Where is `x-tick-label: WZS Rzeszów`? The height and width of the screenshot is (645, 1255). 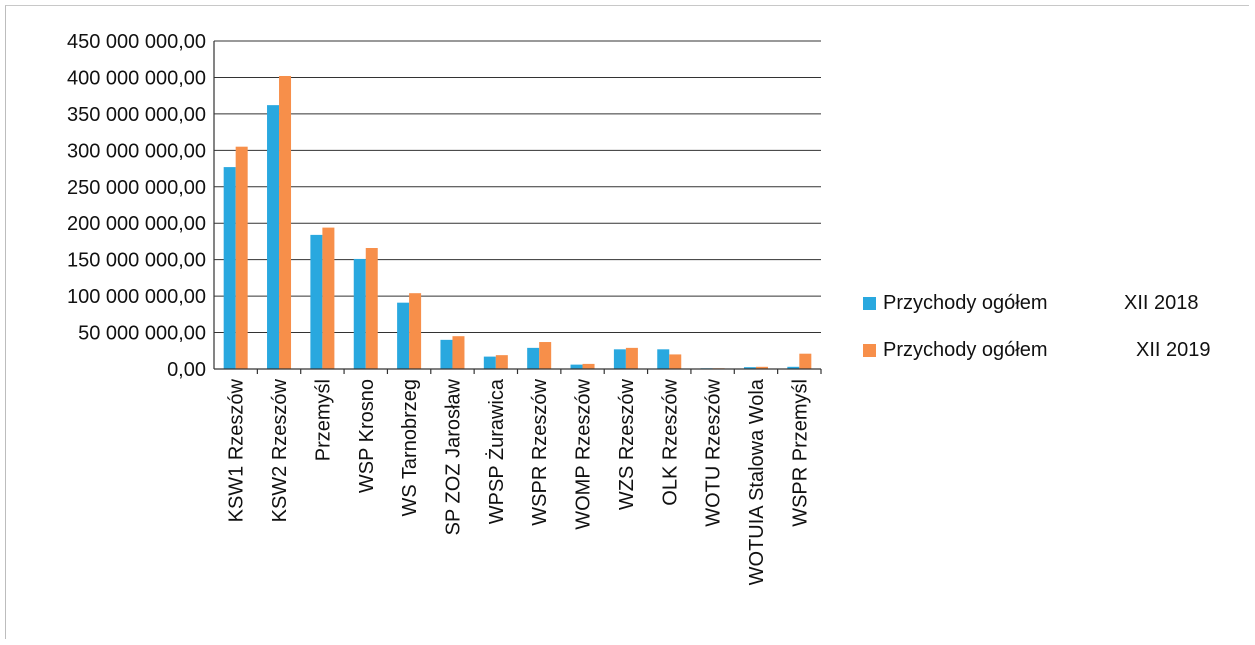
x-tick-label: WZS Rzeszów is located at coordinates (627, 444).